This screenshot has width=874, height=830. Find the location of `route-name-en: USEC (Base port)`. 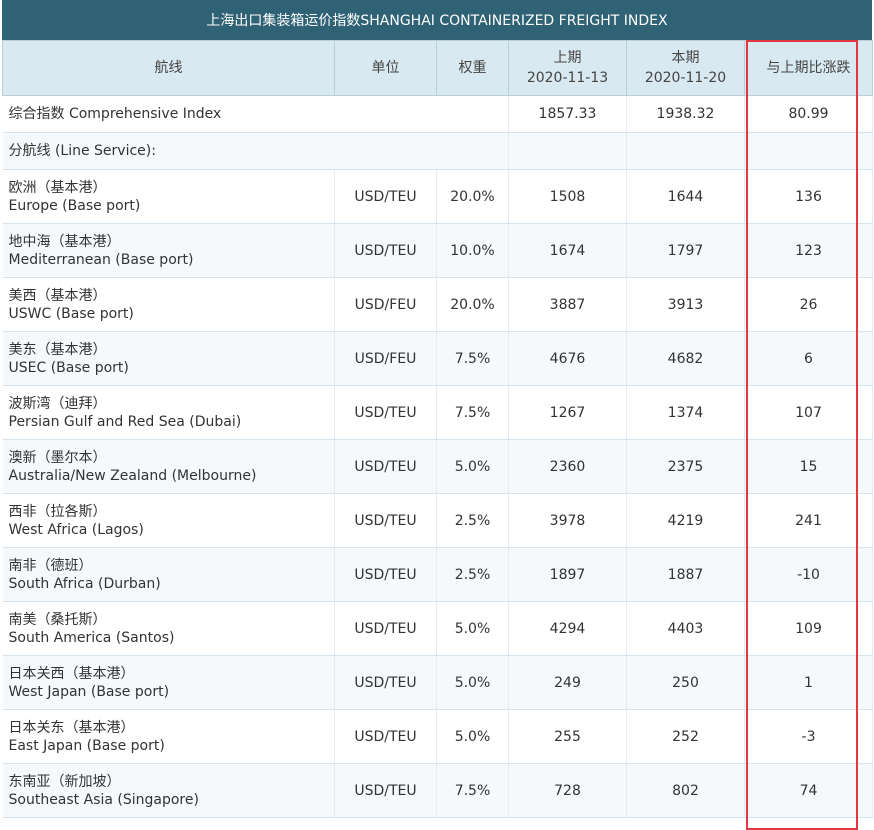

route-name-en: USEC (Base port) is located at coordinates (68, 367).